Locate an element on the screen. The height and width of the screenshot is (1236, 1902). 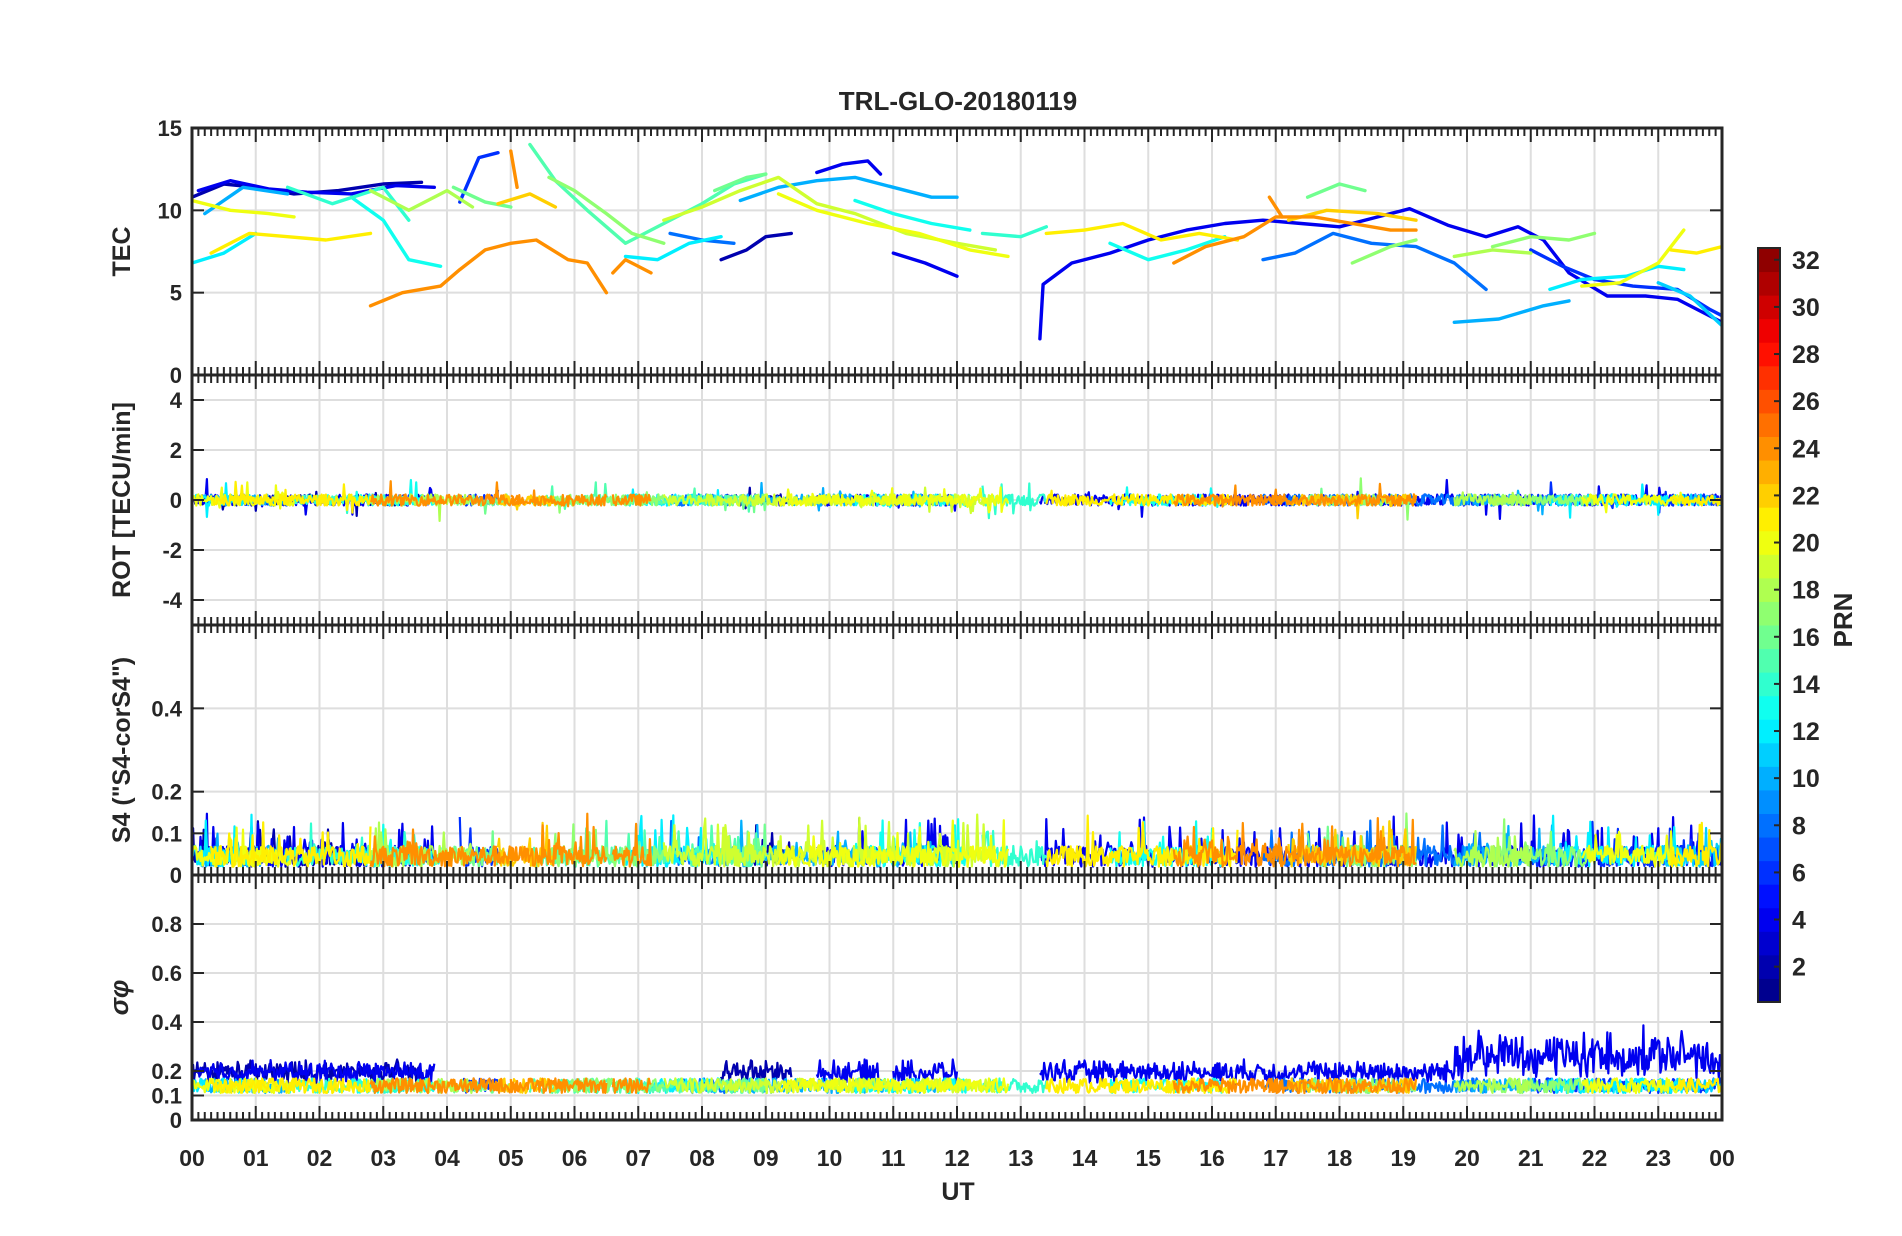
x-tick-label: 22 is located at coordinates (1595, 1158).